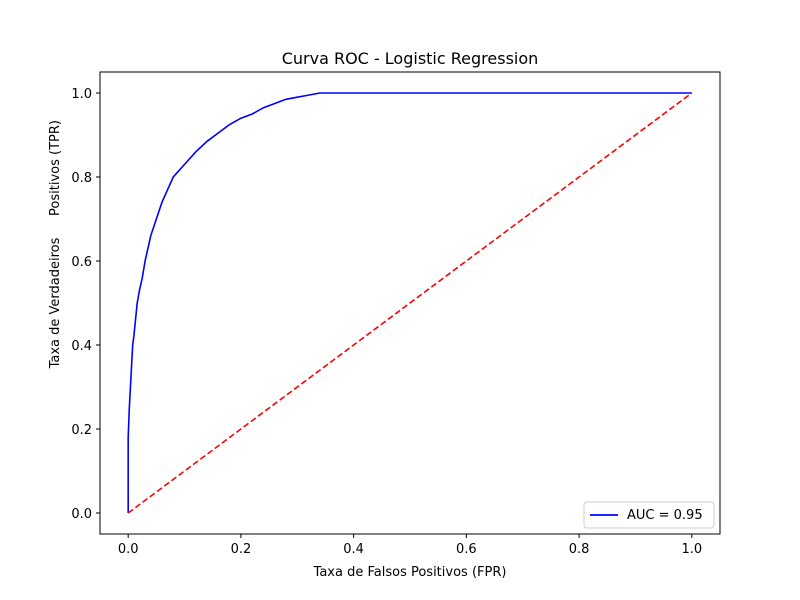 The height and width of the screenshot is (600, 800). Describe the element at coordinates (353, 549) in the screenshot. I see `x-tick-label: 0.4` at that location.